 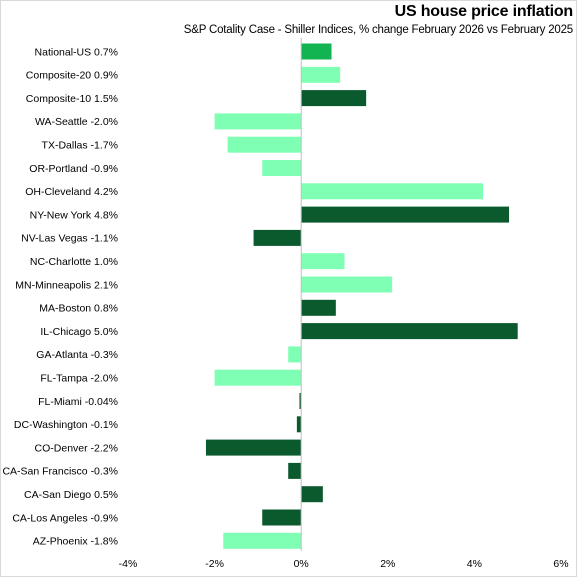 I want to click on category-label: Composite-10 1.5%, so click(x=72, y=99).